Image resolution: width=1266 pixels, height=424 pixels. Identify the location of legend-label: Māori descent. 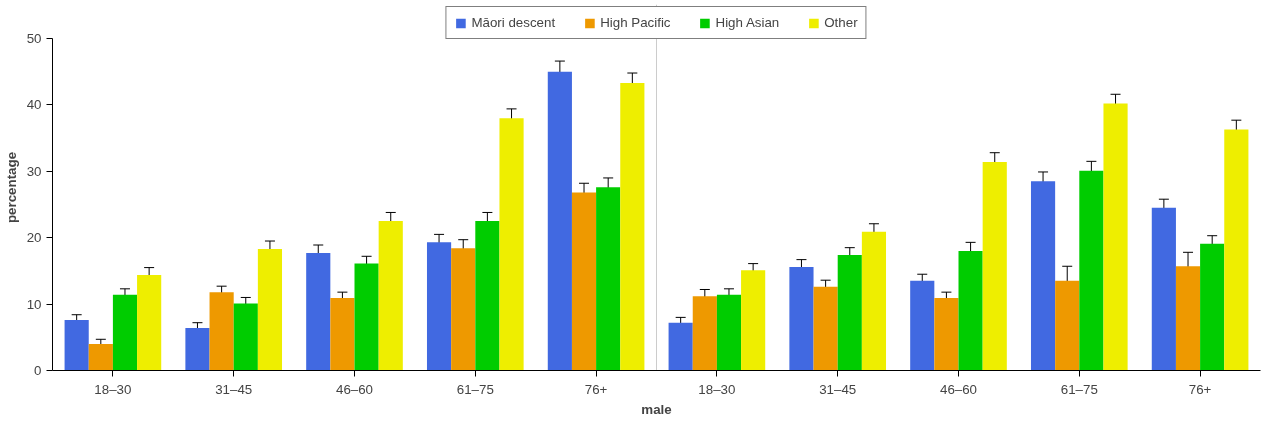
(513, 22).